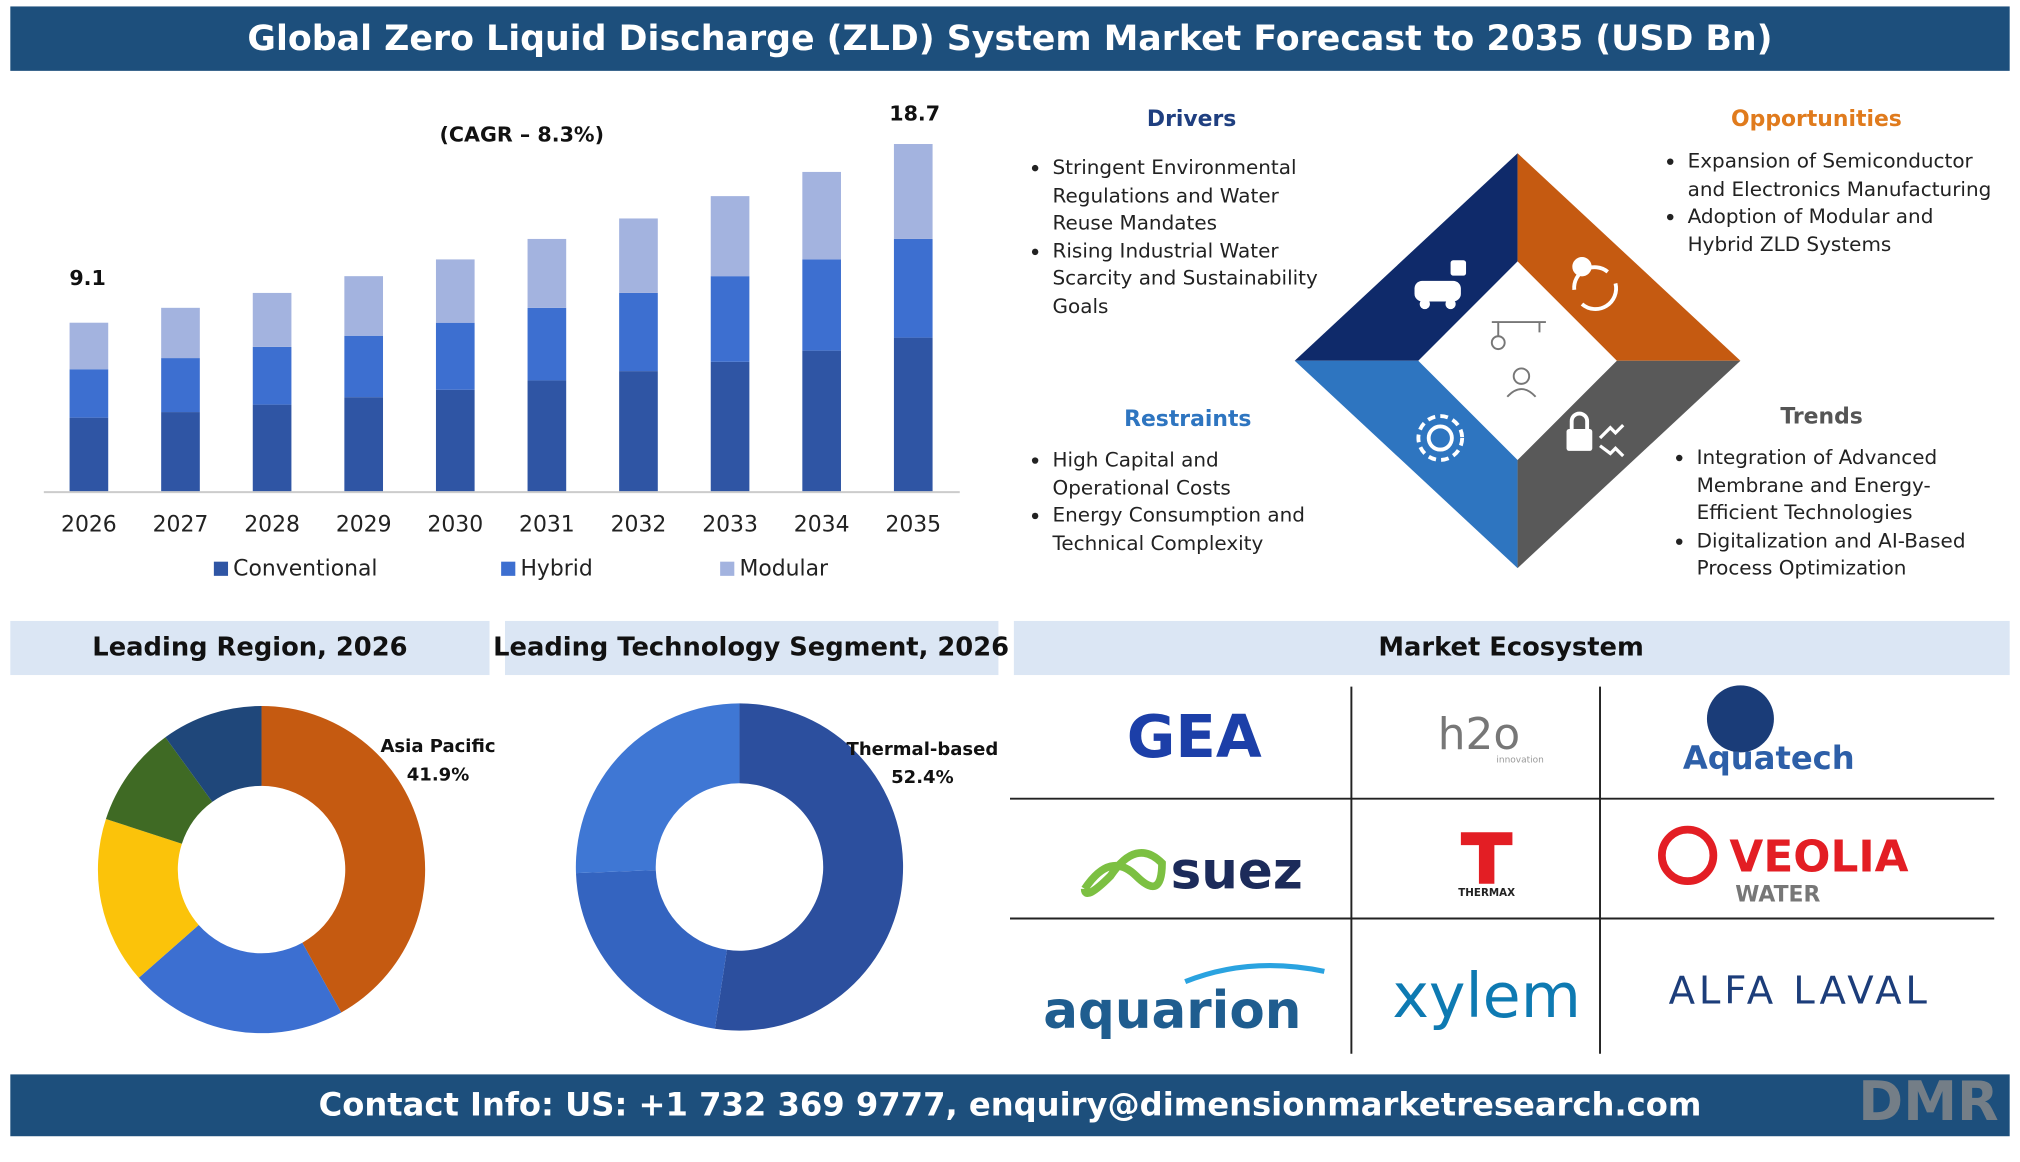 The width and height of the screenshot is (2020, 1162). I want to click on logo-sub: WATER, so click(1777, 894).